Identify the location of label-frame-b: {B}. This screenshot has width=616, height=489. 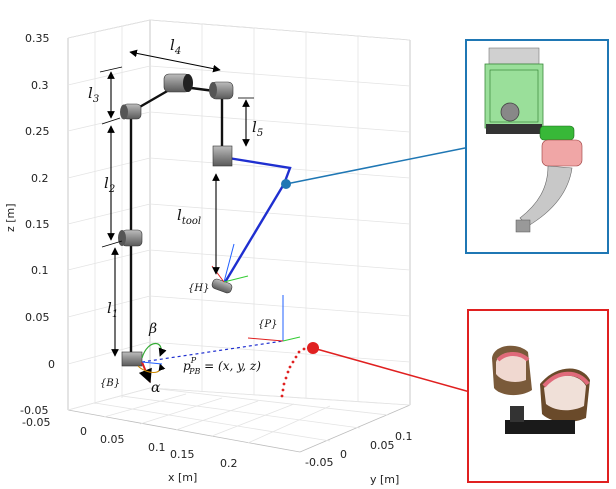
(110, 383).